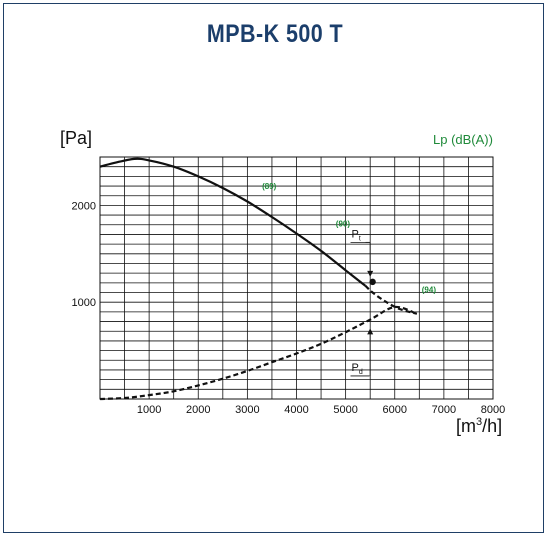 The width and height of the screenshot is (550, 538). Describe the element at coordinates (84, 206) in the screenshot. I see `y-tick-label: 2000` at that location.